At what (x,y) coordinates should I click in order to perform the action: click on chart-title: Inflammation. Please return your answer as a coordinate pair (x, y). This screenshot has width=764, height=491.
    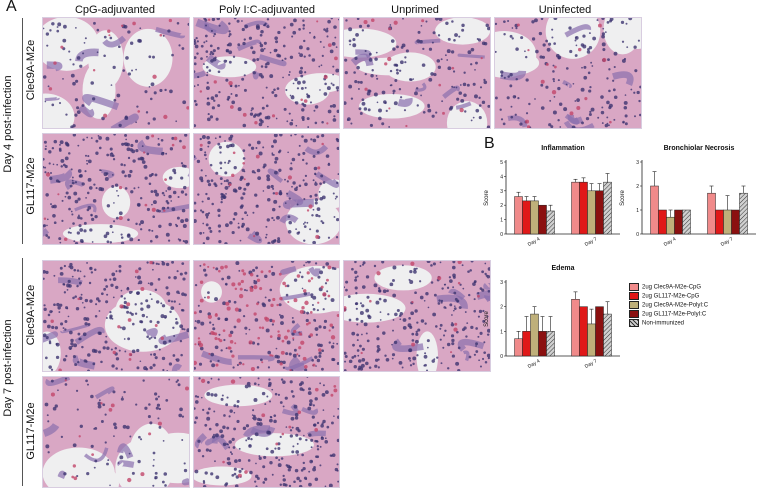
    Looking at the image, I should click on (563, 148).